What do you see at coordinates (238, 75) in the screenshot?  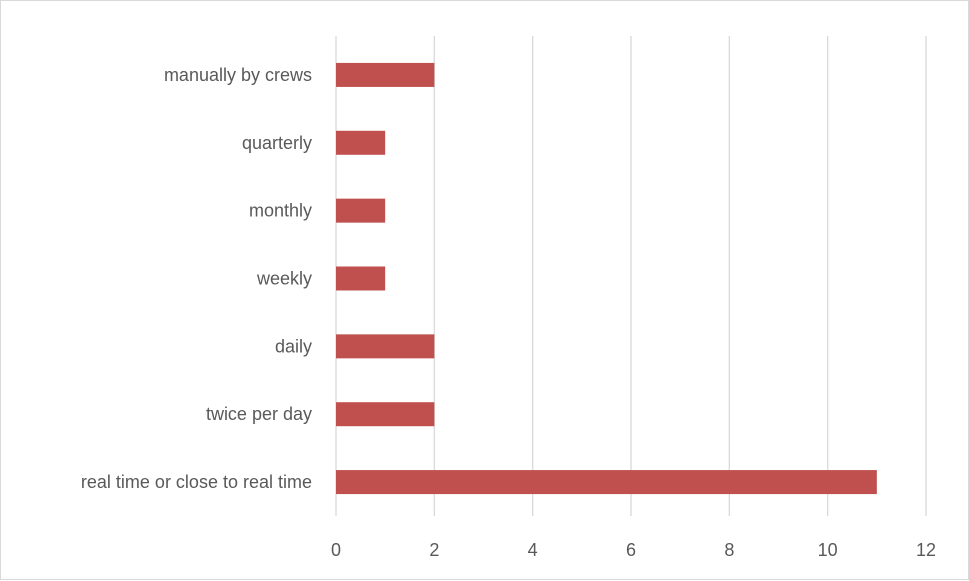 I see `category-label: manually by crews` at bounding box center [238, 75].